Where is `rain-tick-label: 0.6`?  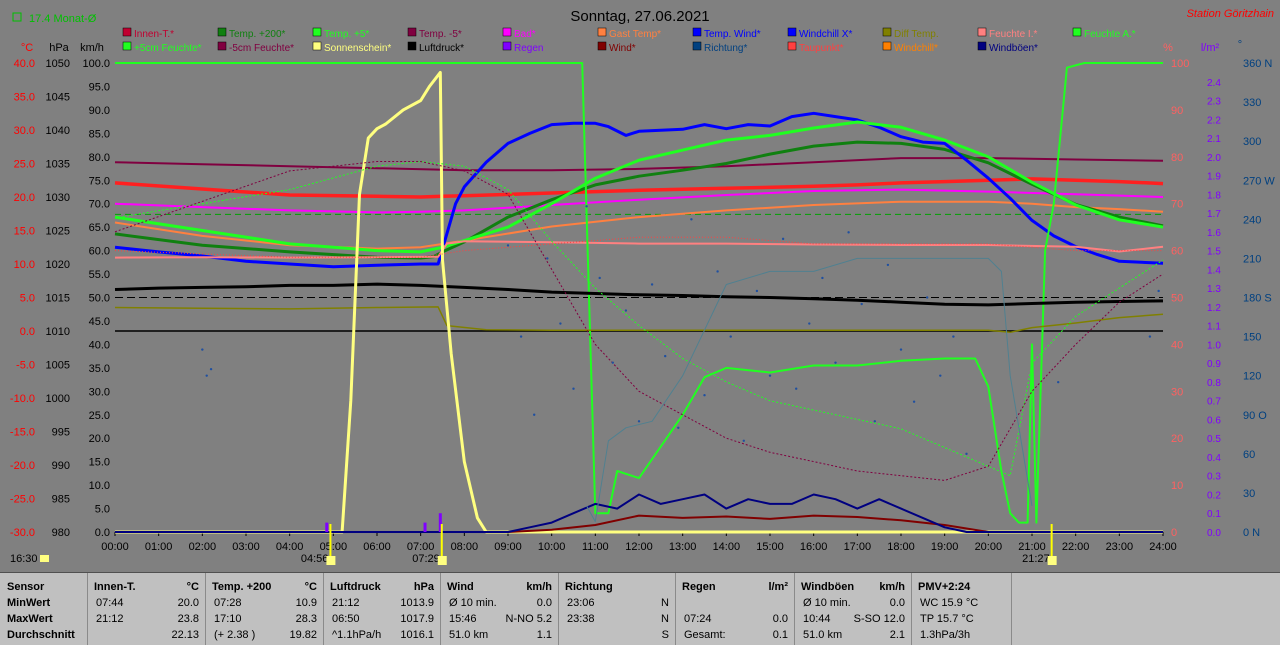 rain-tick-label: 0.6 is located at coordinates (1214, 420).